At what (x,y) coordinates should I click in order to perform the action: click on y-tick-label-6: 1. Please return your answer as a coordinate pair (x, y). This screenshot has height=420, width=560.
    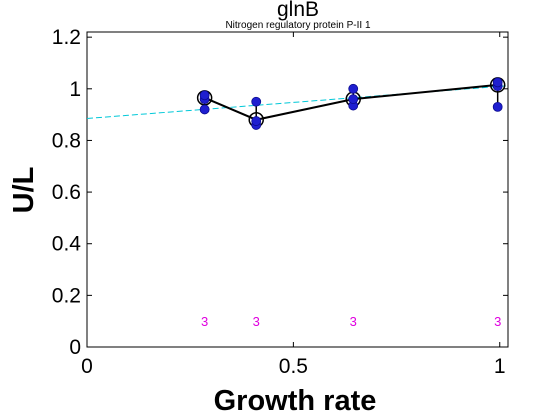
    Looking at the image, I should click on (75, 89).